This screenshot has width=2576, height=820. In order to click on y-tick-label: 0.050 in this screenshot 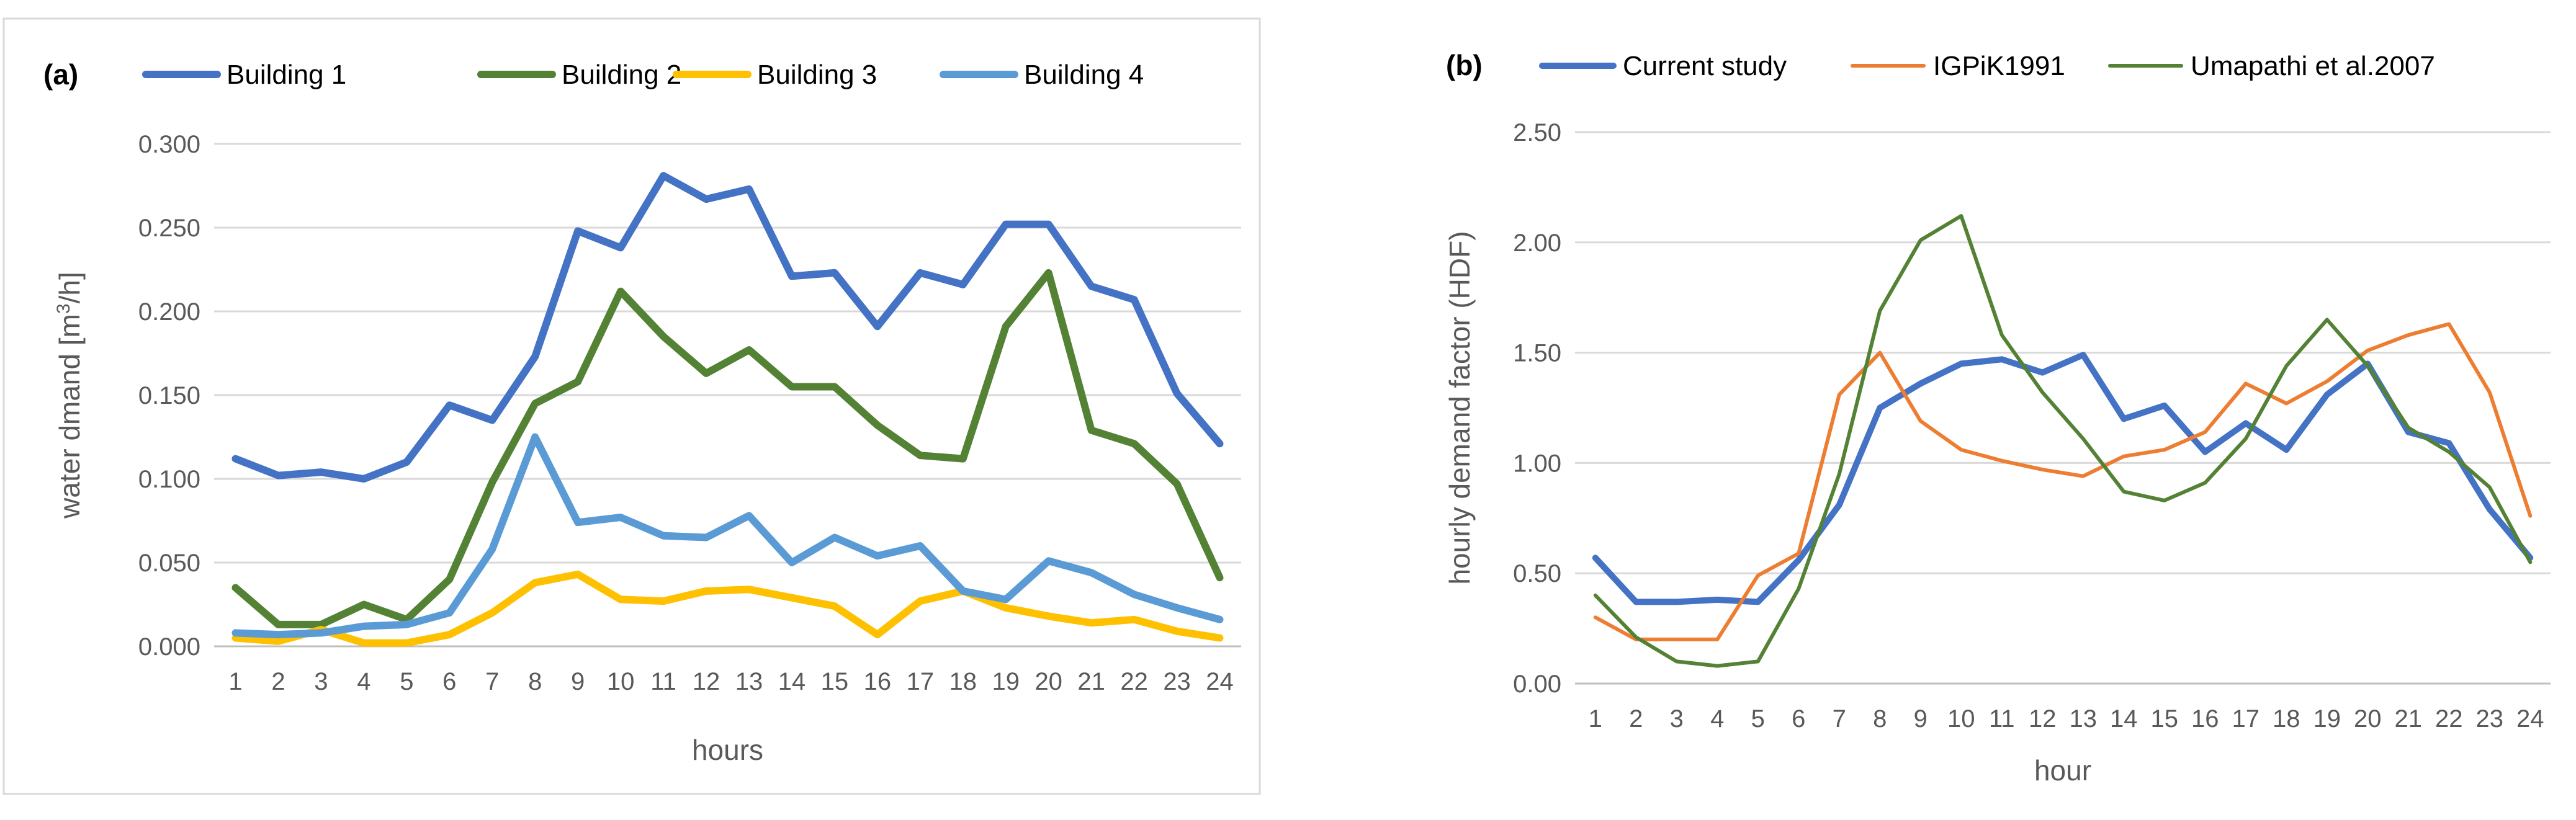, I will do `click(169, 563)`.